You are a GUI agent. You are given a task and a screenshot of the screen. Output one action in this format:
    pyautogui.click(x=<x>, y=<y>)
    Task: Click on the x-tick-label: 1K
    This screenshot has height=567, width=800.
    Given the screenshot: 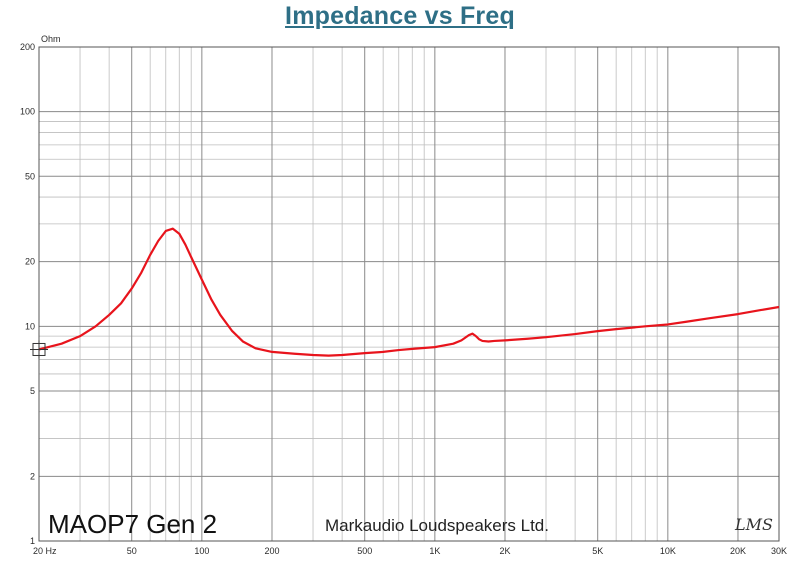 What is the action you would take?
    pyautogui.click(x=434, y=551)
    